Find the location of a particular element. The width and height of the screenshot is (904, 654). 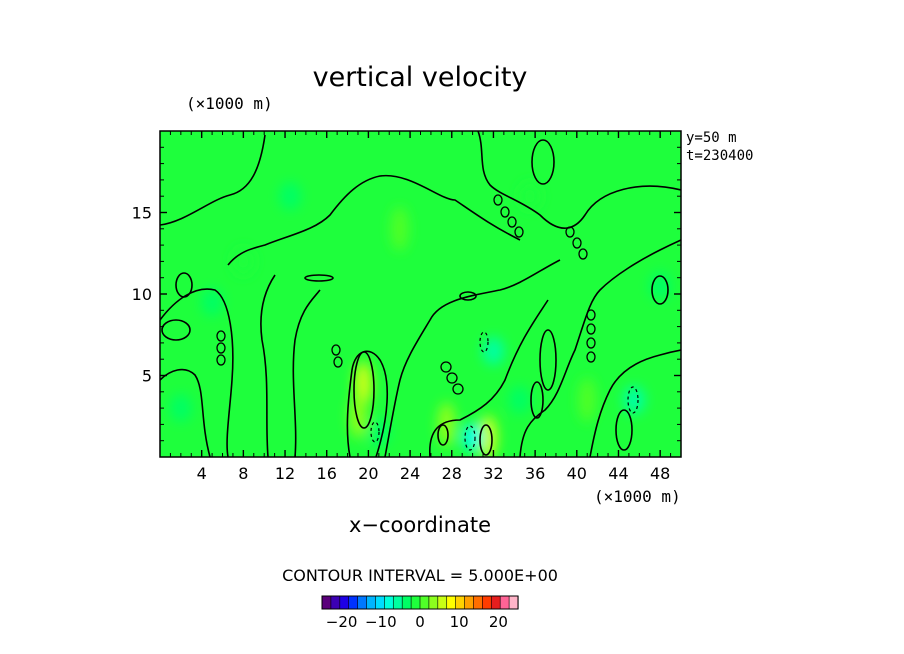

x-tick-label: 16 is located at coordinates (327, 473).